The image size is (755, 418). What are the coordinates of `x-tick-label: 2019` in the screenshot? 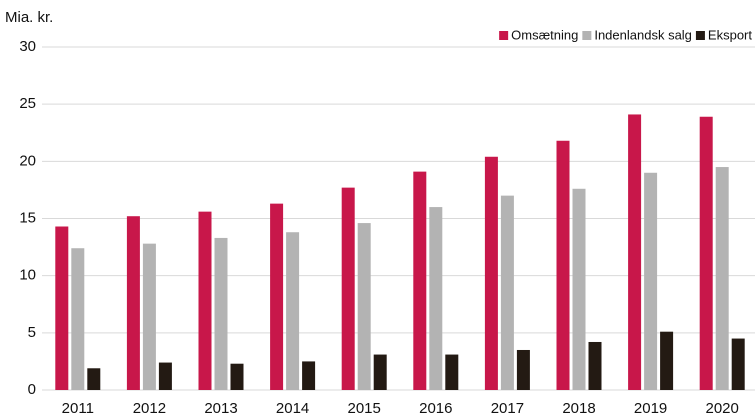 It's located at (650, 408).